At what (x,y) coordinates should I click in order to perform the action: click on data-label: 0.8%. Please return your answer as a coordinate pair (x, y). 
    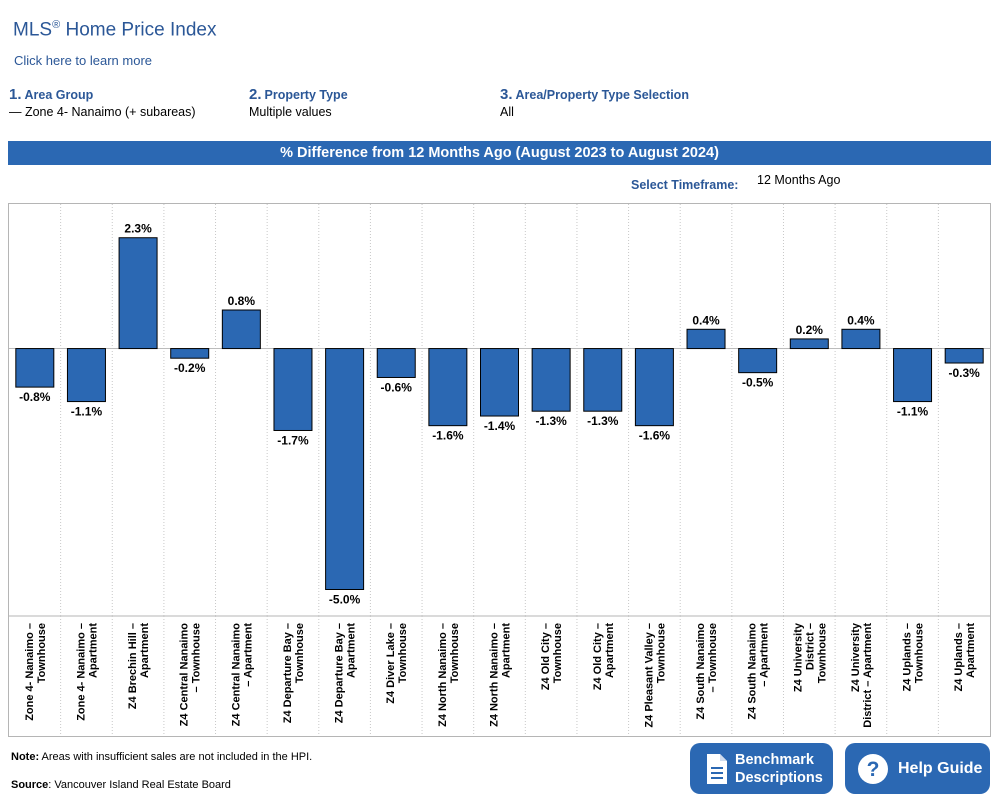
    Looking at the image, I should click on (242, 301).